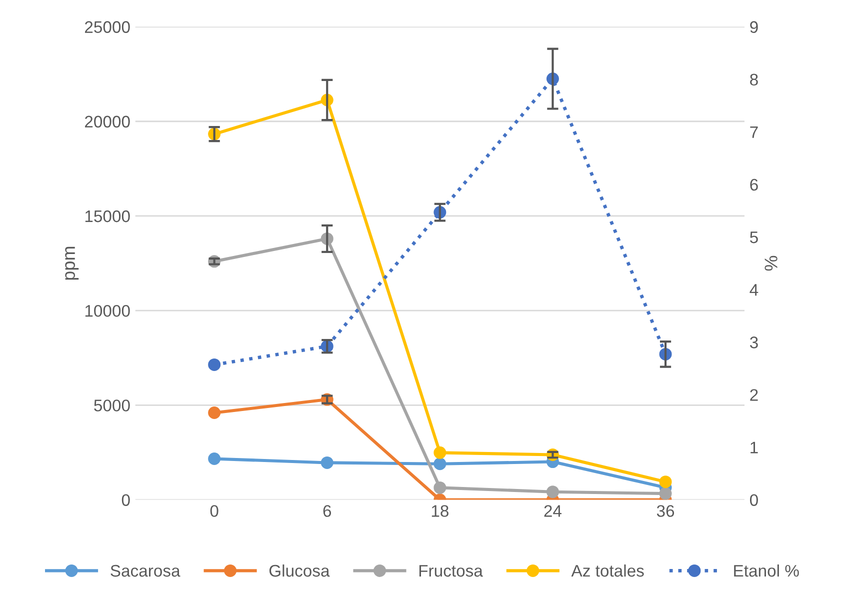  I want to click on y2-tick-label: 5, so click(754, 238).